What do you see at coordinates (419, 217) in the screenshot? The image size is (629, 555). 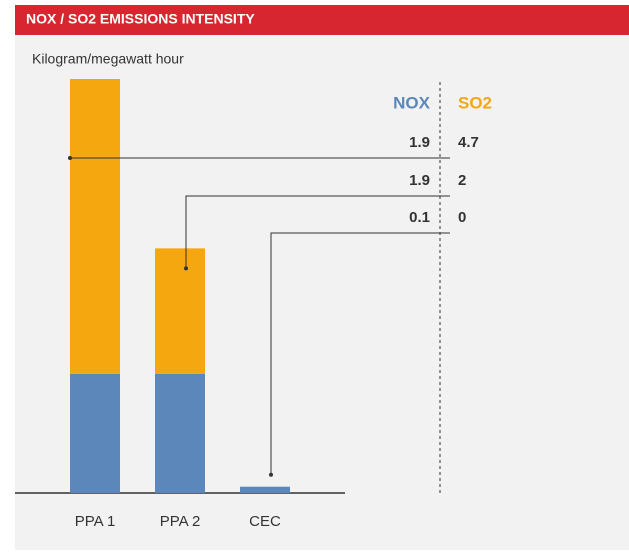 I see `value-label: 0.1` at bounding box center [419, 217].